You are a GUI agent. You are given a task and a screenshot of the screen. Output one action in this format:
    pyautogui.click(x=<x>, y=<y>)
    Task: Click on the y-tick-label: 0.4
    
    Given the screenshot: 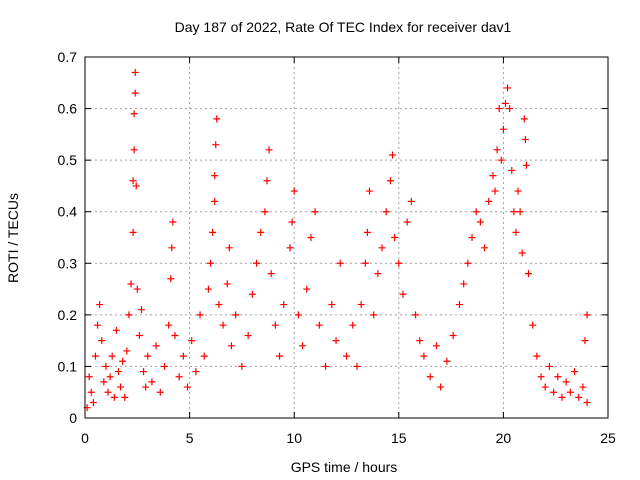 What is the action you would take?
    pyautogui.click(x=68, y=212)
    